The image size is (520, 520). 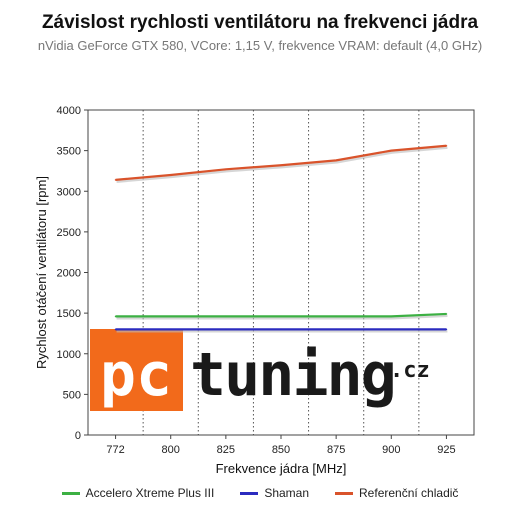 I want to click on y-tick-label: 4000, so click(x=69, y=111).